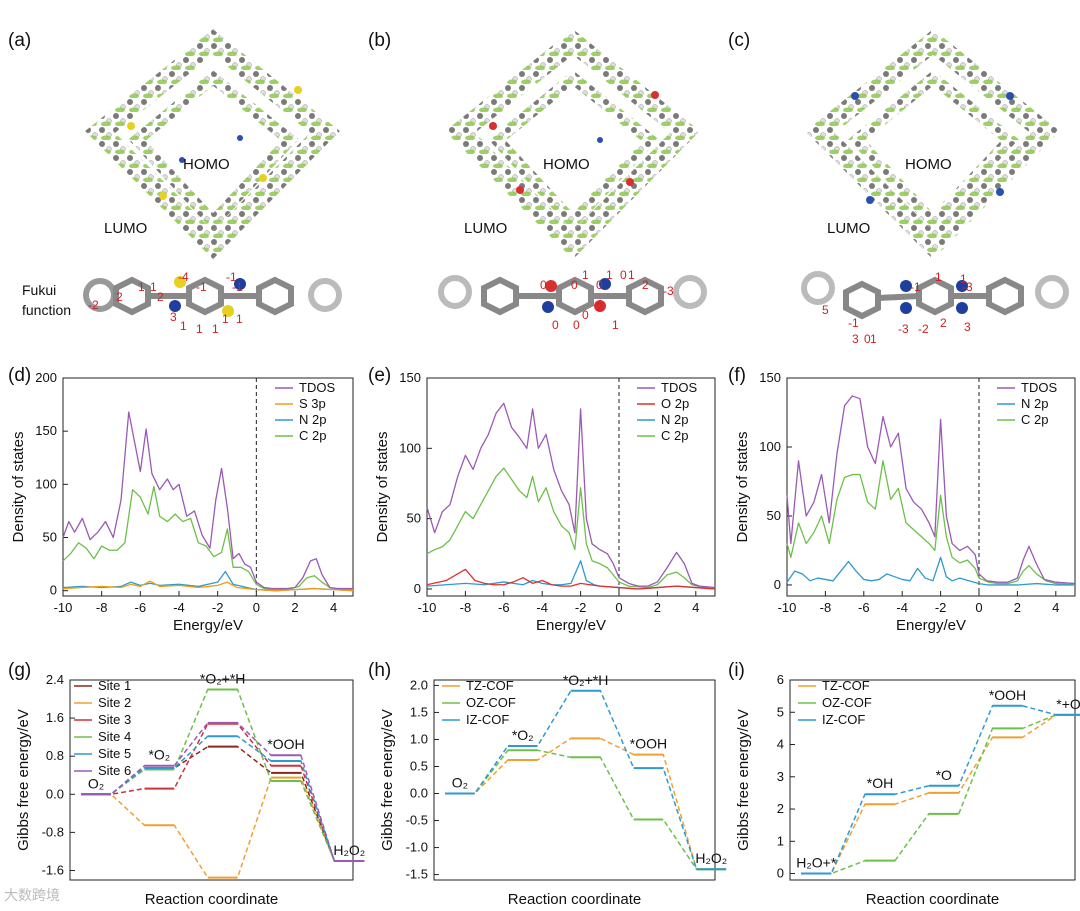  What do you see at coordinates (572, 295) in the screenshot?
I see `fukui-molecule-b` at bounding box center [572, 295].